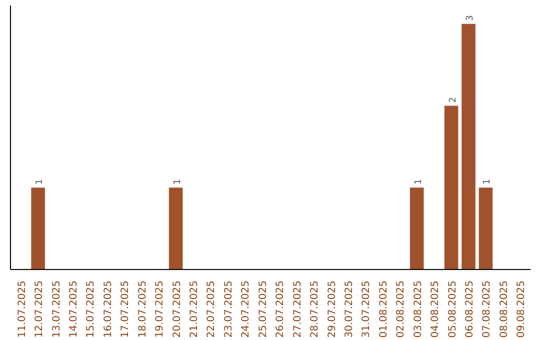  I want to click on x-tick-label: 19.07.2025, so click(160, 309).